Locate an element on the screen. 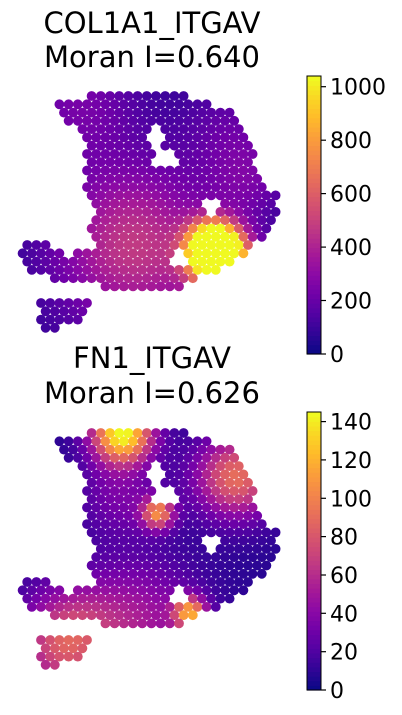 The height and width of the screenshot is (715, 402). panel-title-line1: COL1A1_ITGAV is located at coordinates (151, 23).